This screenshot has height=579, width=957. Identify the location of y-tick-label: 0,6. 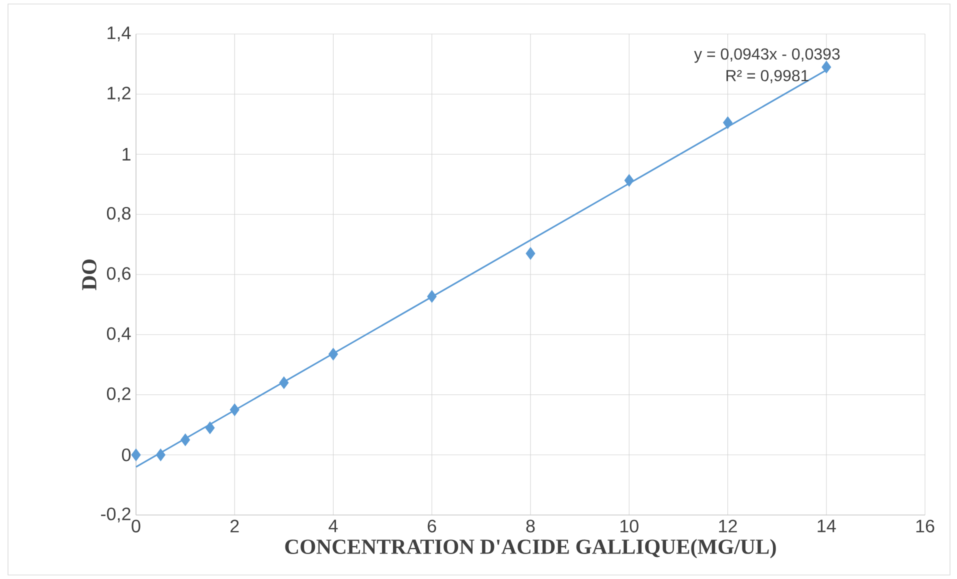
(118, 274).